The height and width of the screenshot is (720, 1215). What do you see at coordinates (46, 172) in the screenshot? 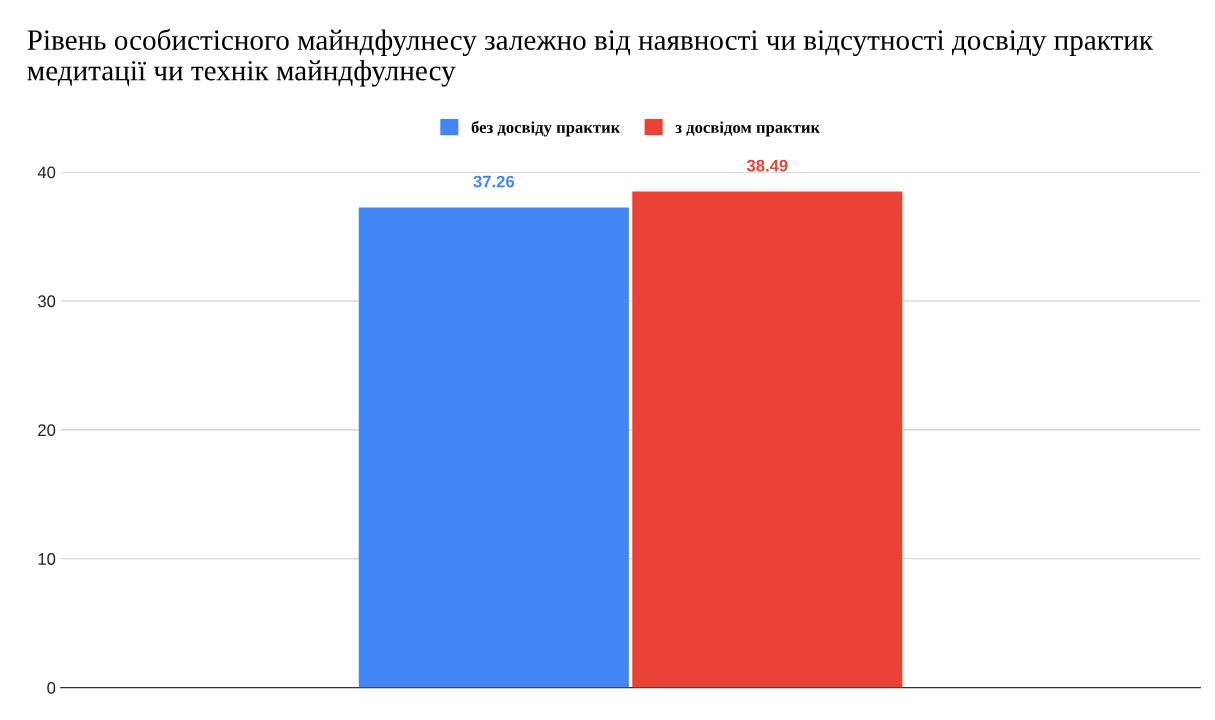
I see `y-tick-label: 40` at bounding box center [46, 172].